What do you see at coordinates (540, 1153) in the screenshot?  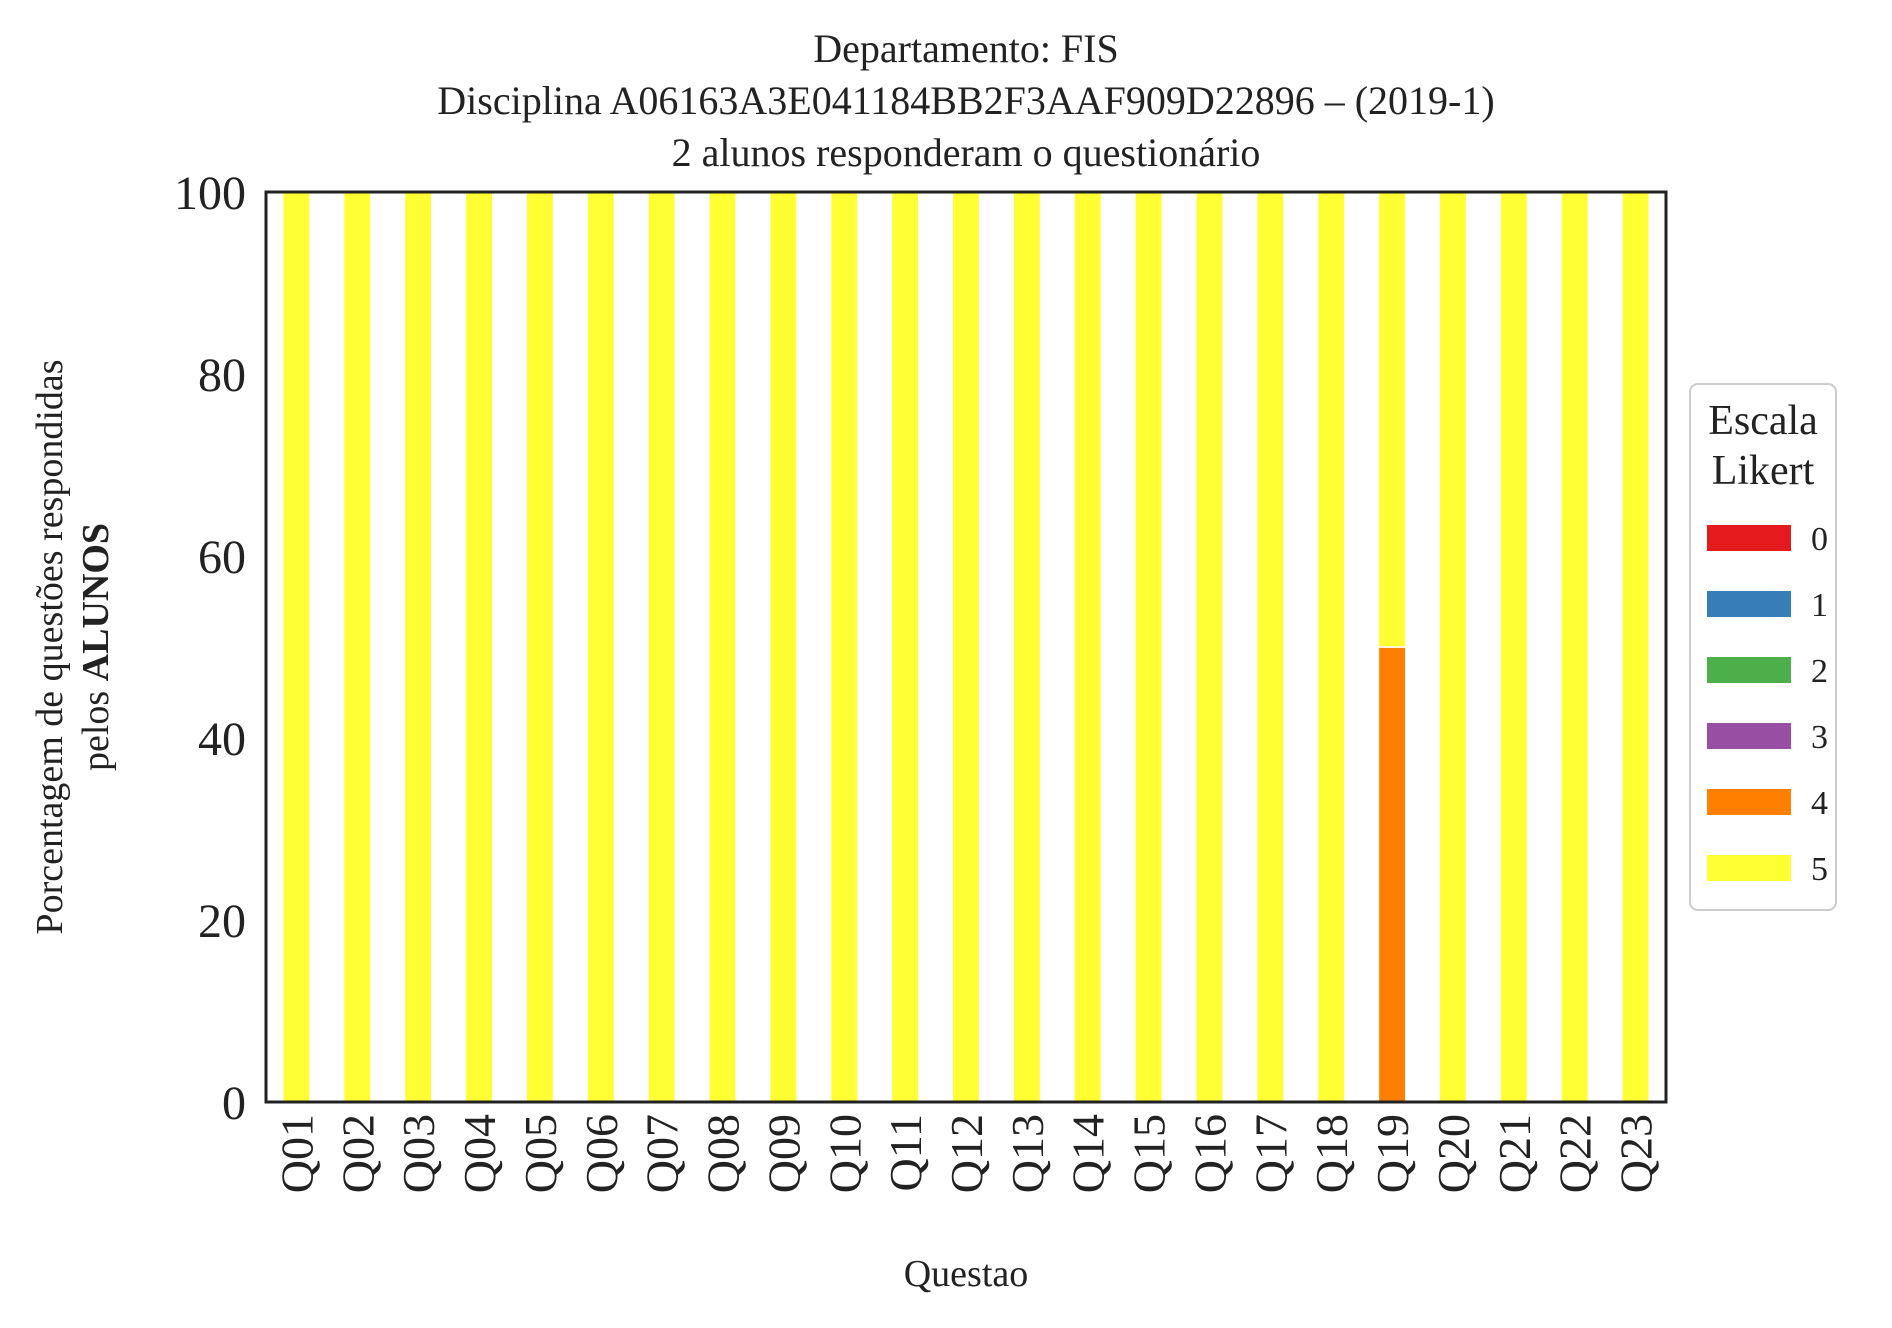 I see `x-tick-q05: Q05` at bounding box center [540, 1153].